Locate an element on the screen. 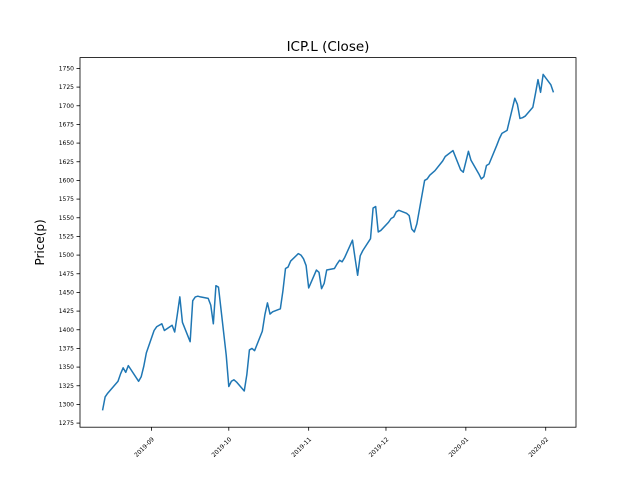 The width and height of the screenshot is (640, 480). y-tick-label: 1350 is located at coordinates (66, 367).